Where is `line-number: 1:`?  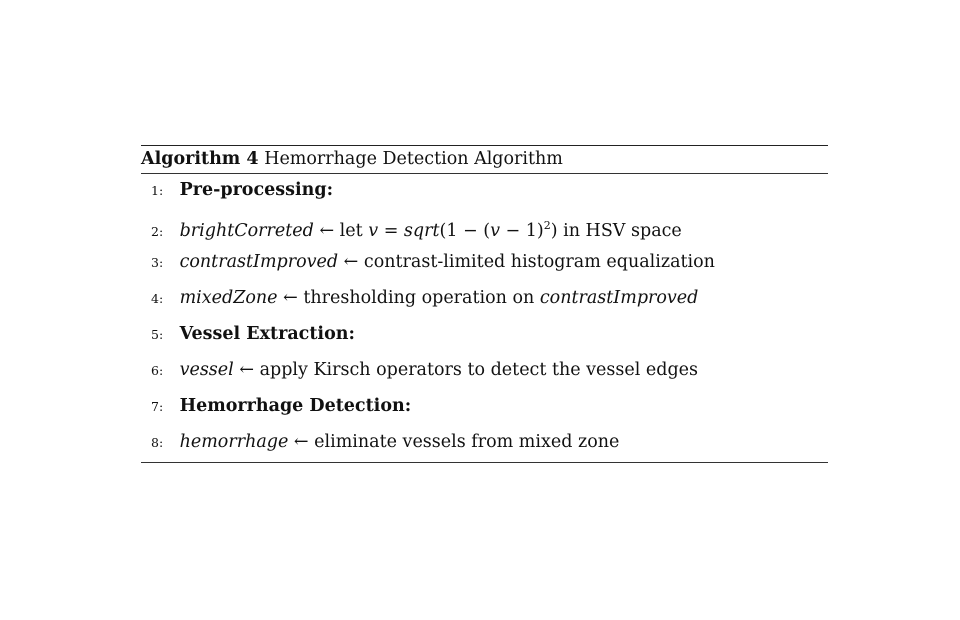
line-number: 1: is located at coordinates (157, 190).